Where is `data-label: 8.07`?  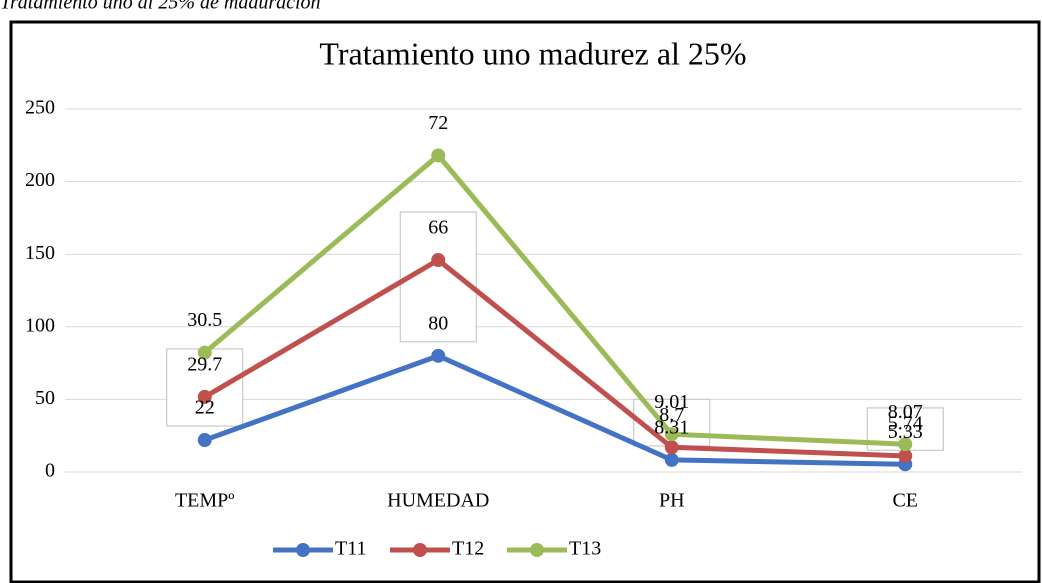
data-label: 8.07 is located at coordinates (905, 412).